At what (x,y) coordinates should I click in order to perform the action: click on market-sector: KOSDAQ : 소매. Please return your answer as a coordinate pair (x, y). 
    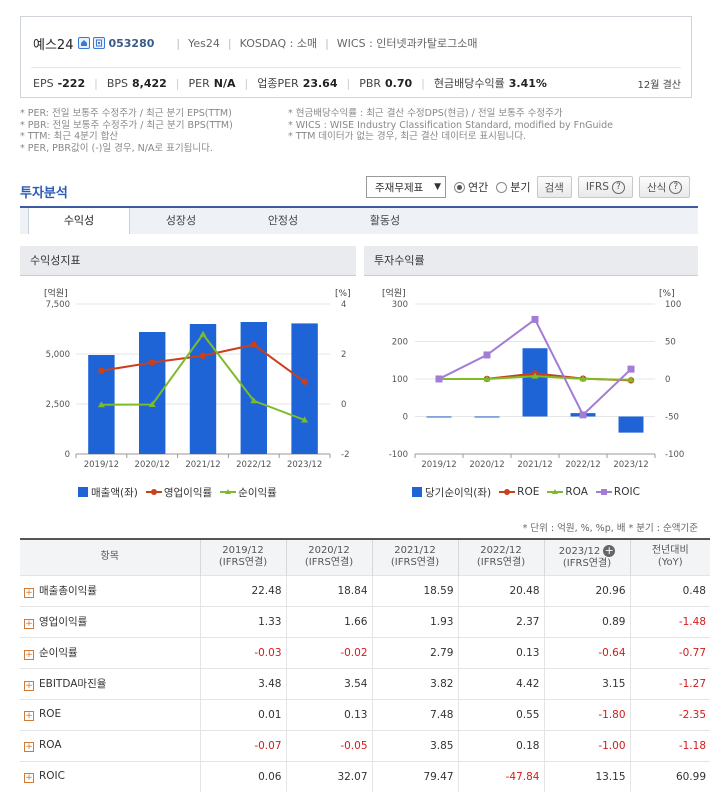
    Looking at the image, I should click on (278, 43).